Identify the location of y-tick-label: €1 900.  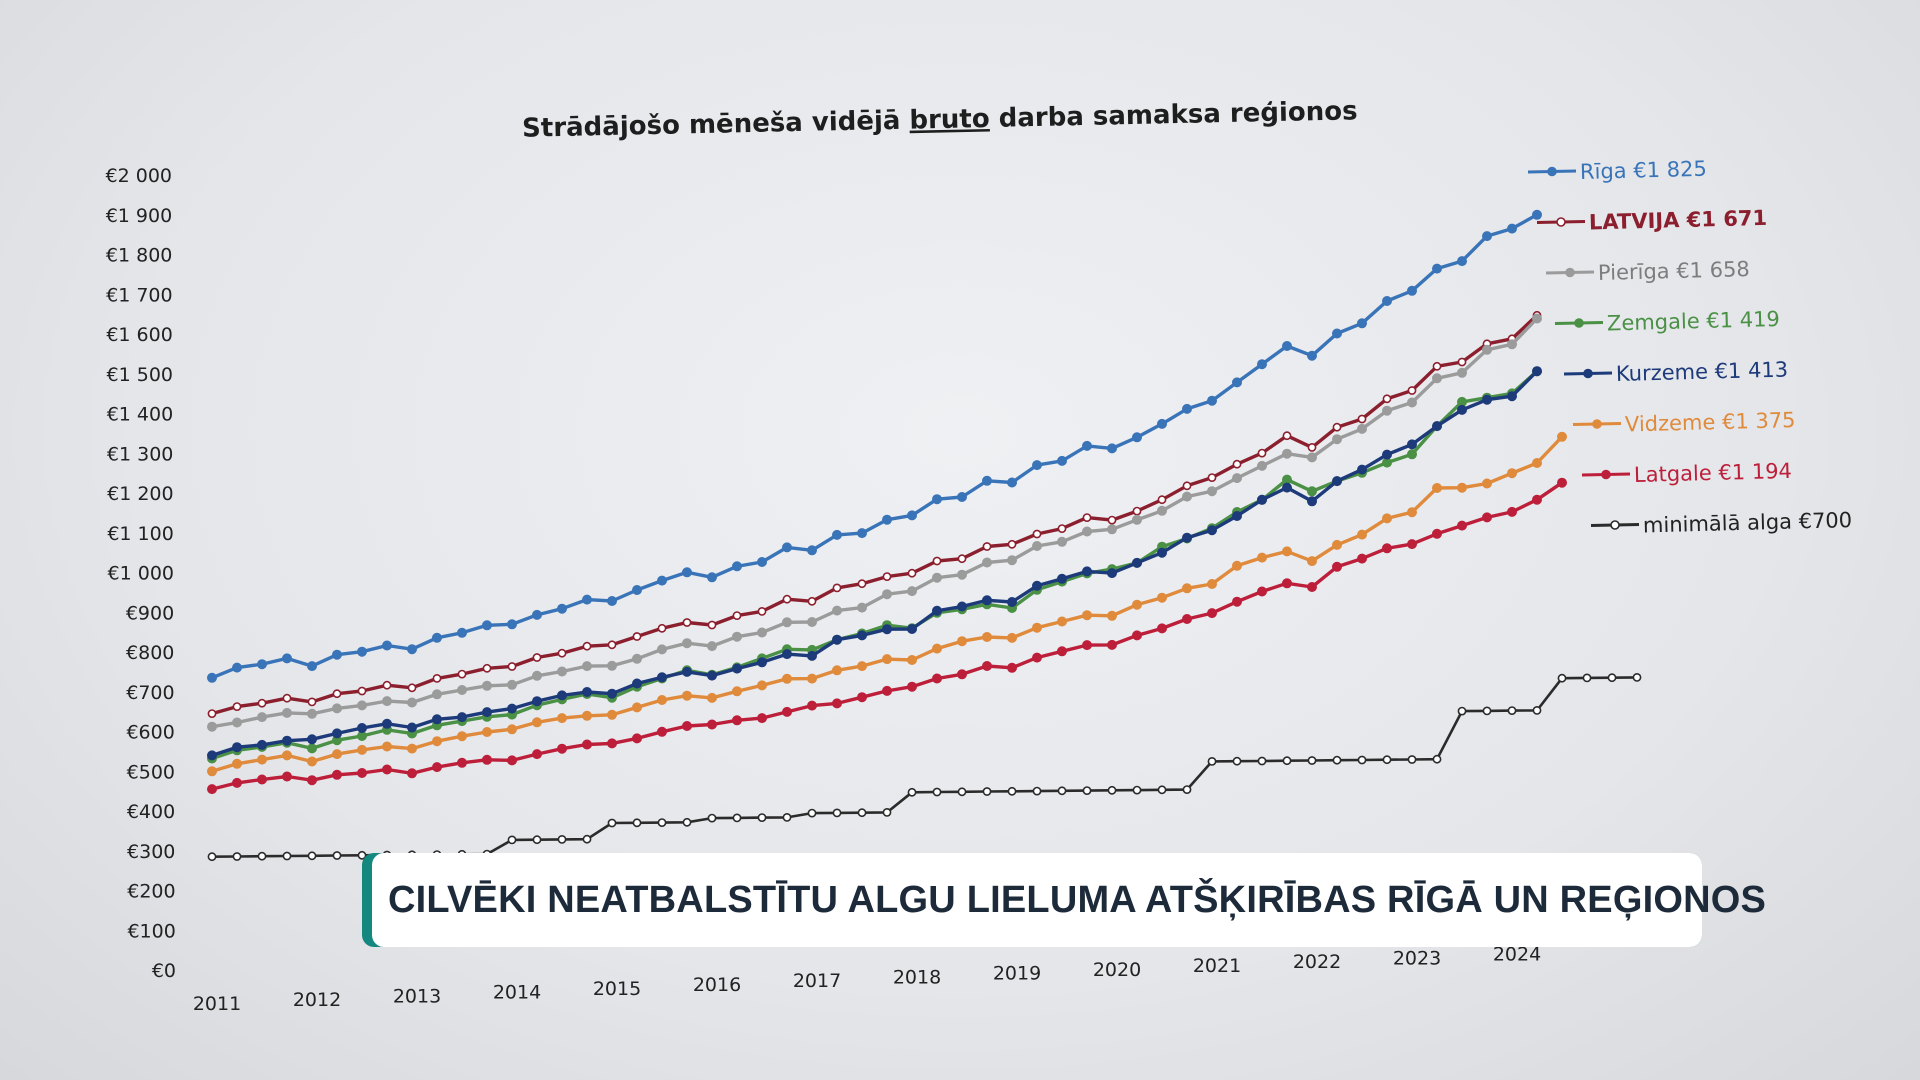
(139, 216).